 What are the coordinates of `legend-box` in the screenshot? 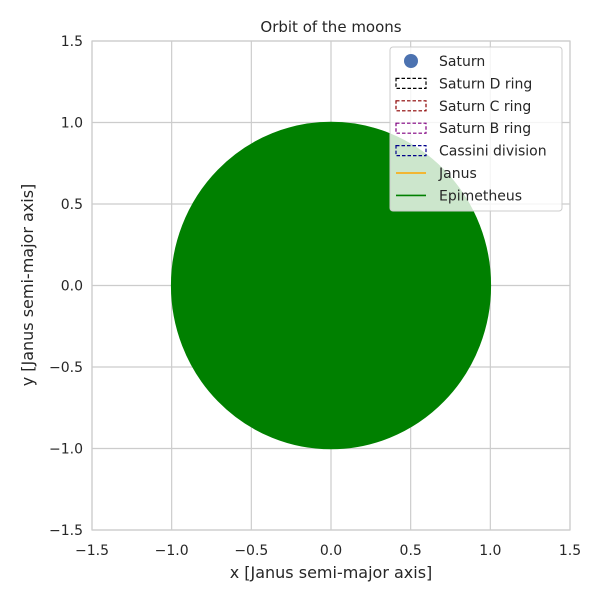 It's located at (476, 129).